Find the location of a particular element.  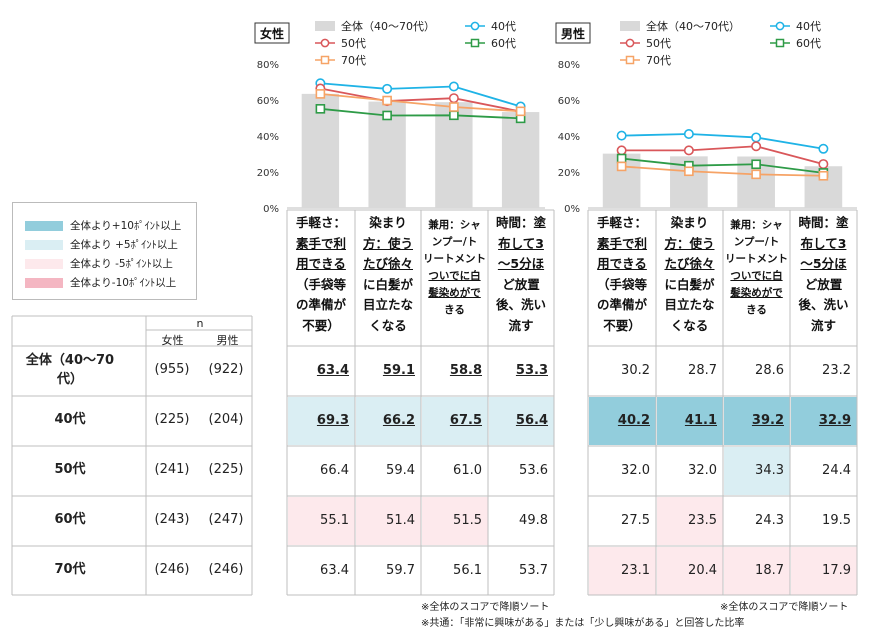

legend-swatch-plus10 is located at coordinates (44, 226).